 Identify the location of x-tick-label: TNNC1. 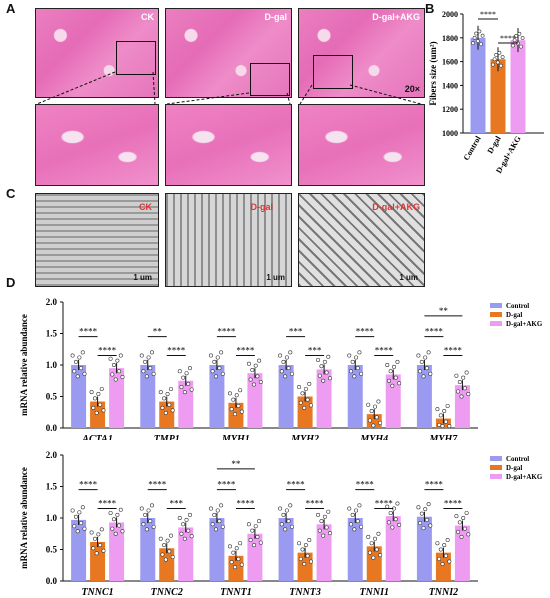
(97, 592).